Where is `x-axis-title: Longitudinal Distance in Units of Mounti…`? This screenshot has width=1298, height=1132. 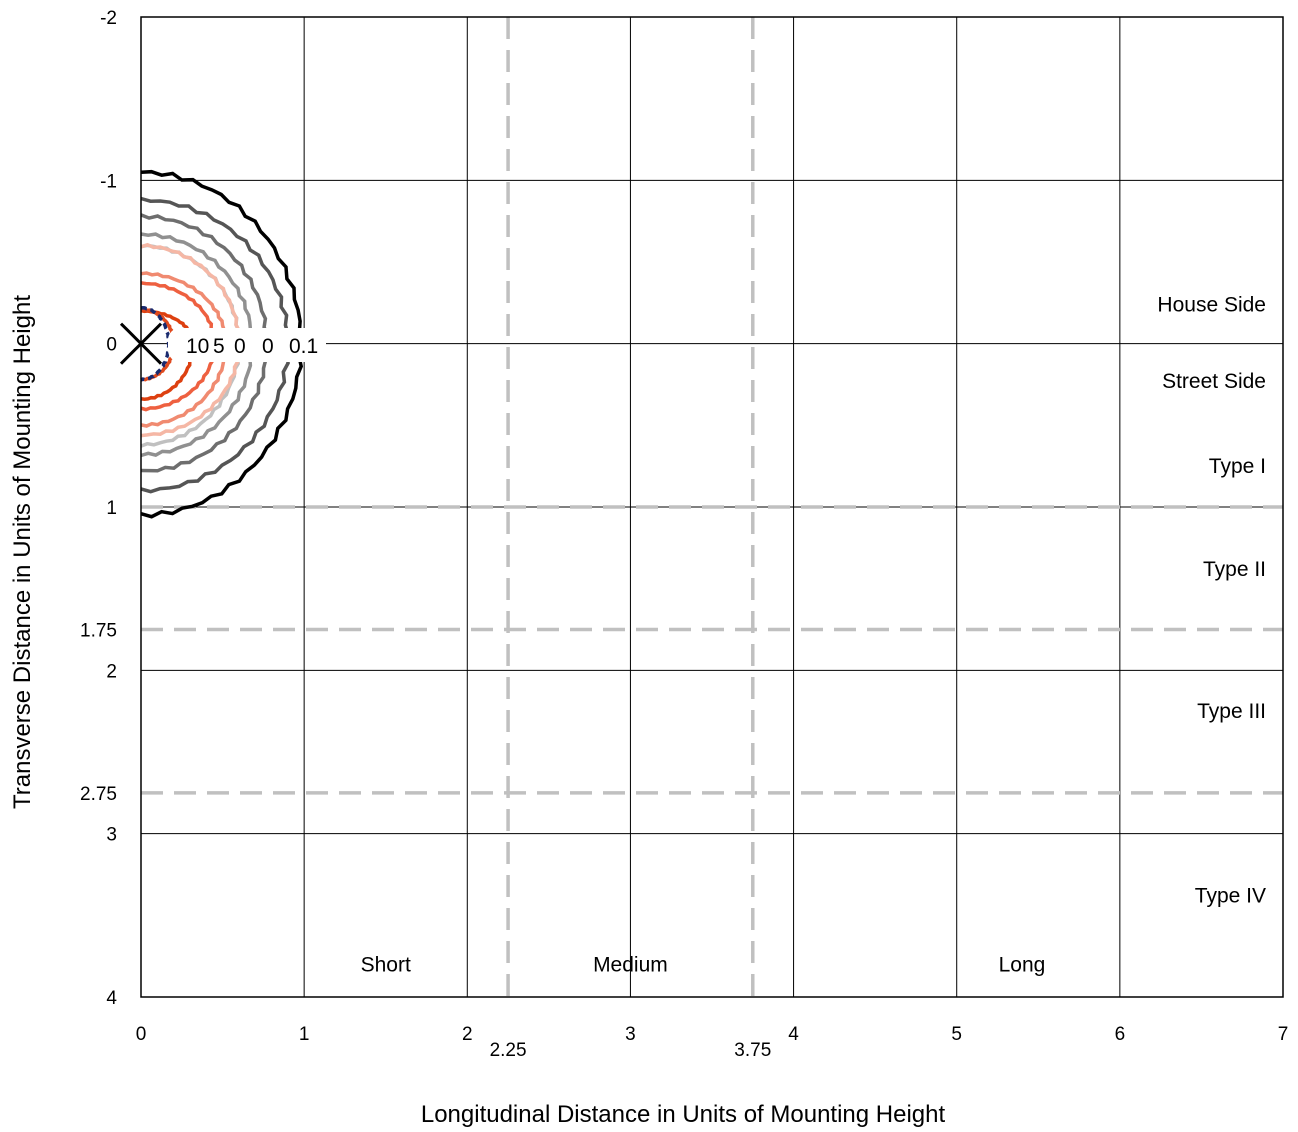
x-axis-title: Longitudinal Distance in Units of Mounti… is located at coordinates (683, 1114).